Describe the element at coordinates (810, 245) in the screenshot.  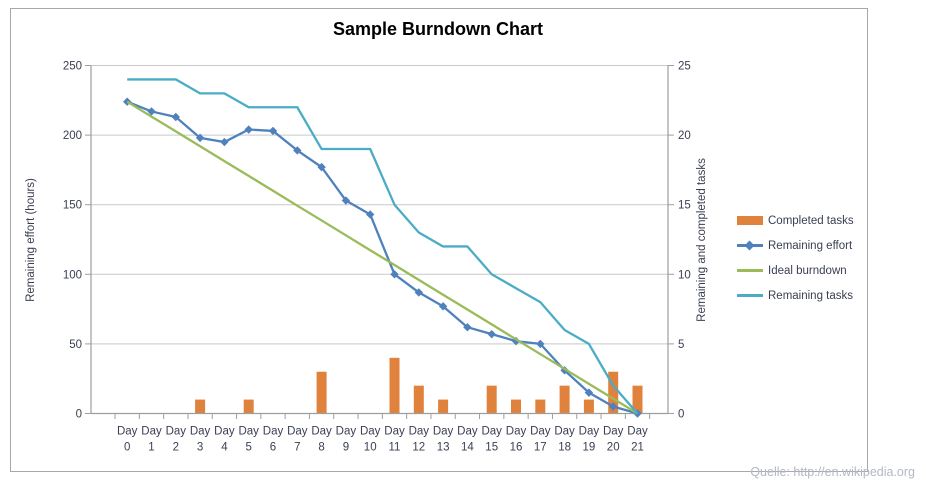
I see `legend-label: Remaining effort` at that location.